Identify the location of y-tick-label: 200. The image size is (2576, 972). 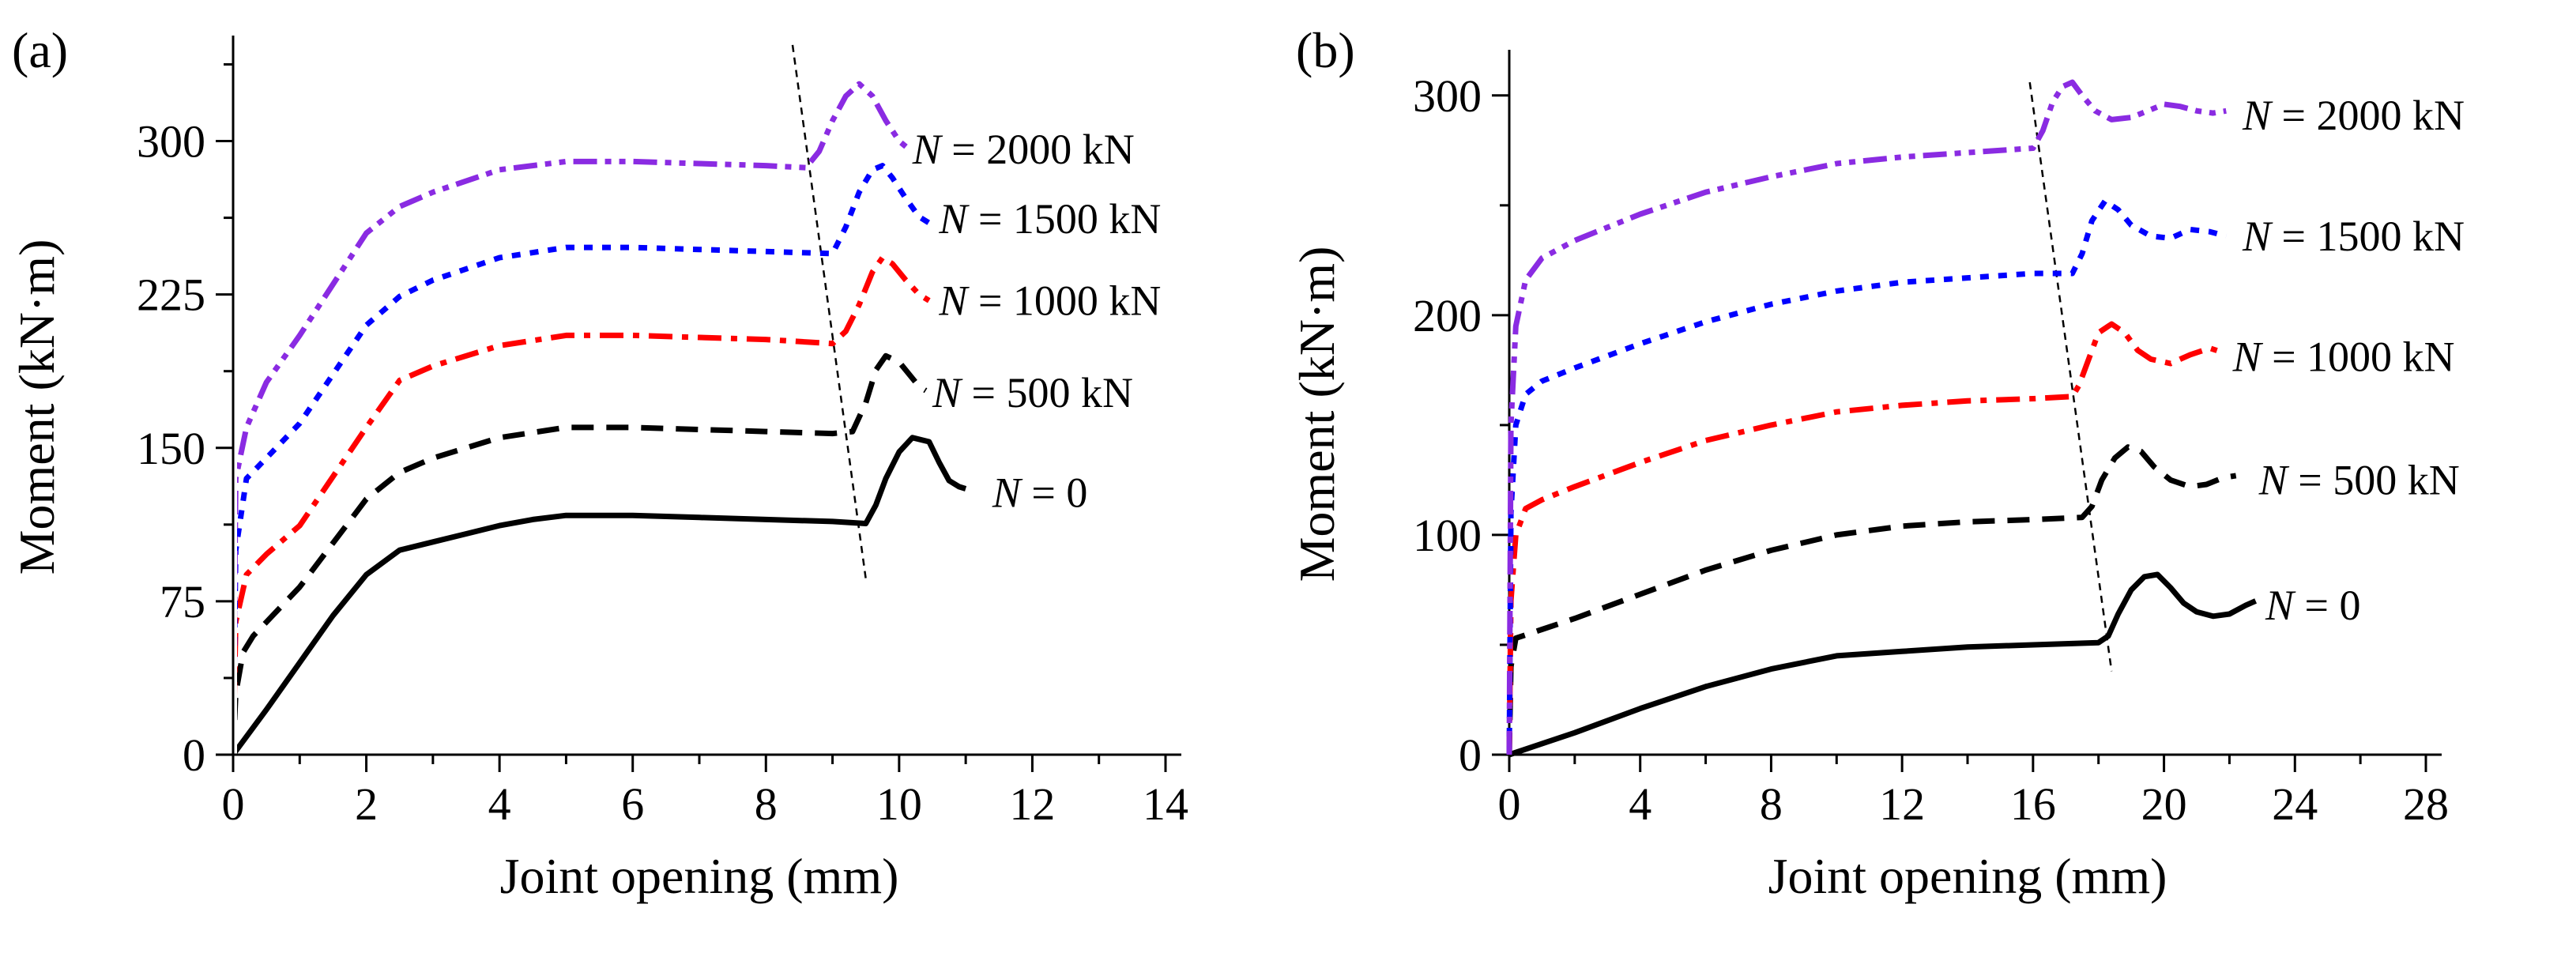
(1447, 315).